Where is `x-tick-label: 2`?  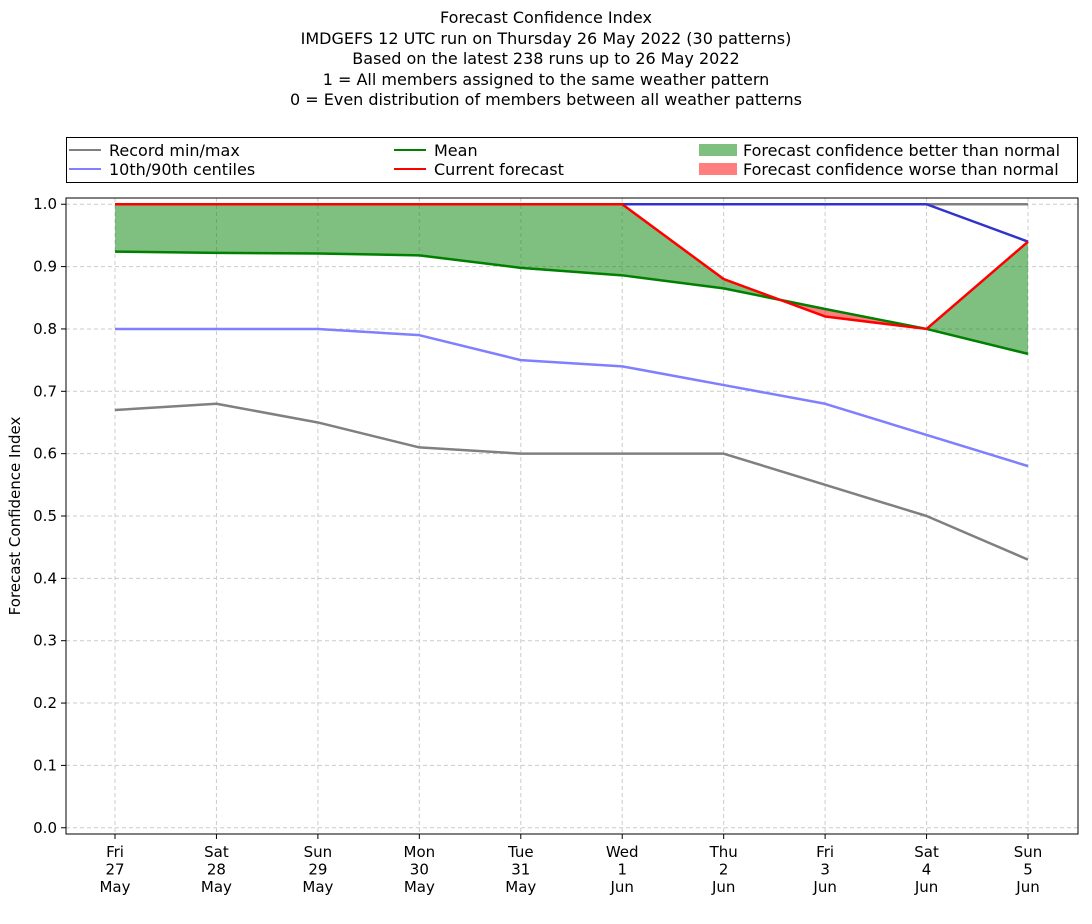 x-tick-label: 2 is located at coordinates (724, 870).